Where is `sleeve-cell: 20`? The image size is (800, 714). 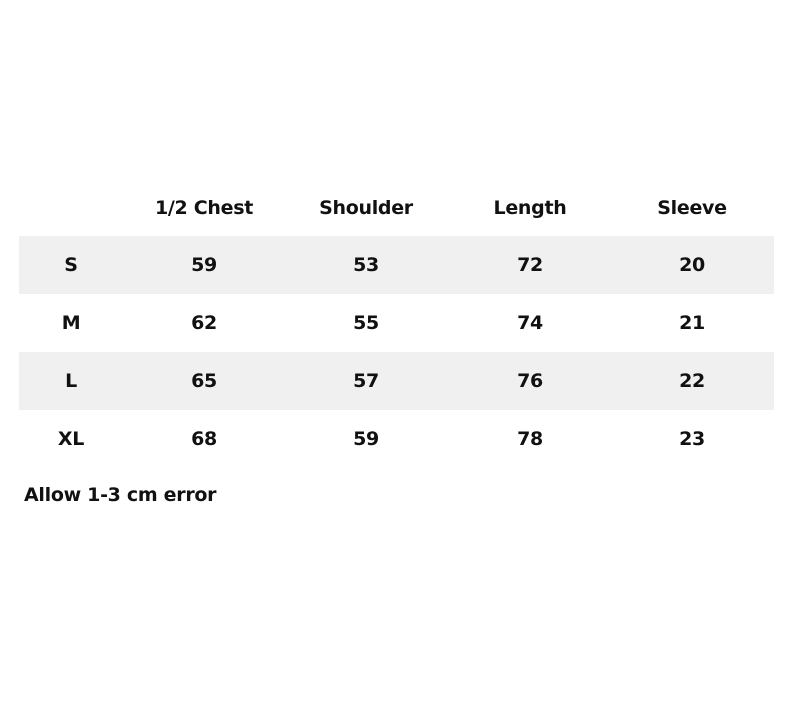
sleeve-cell: 20 is located at coordinates (692, 265).